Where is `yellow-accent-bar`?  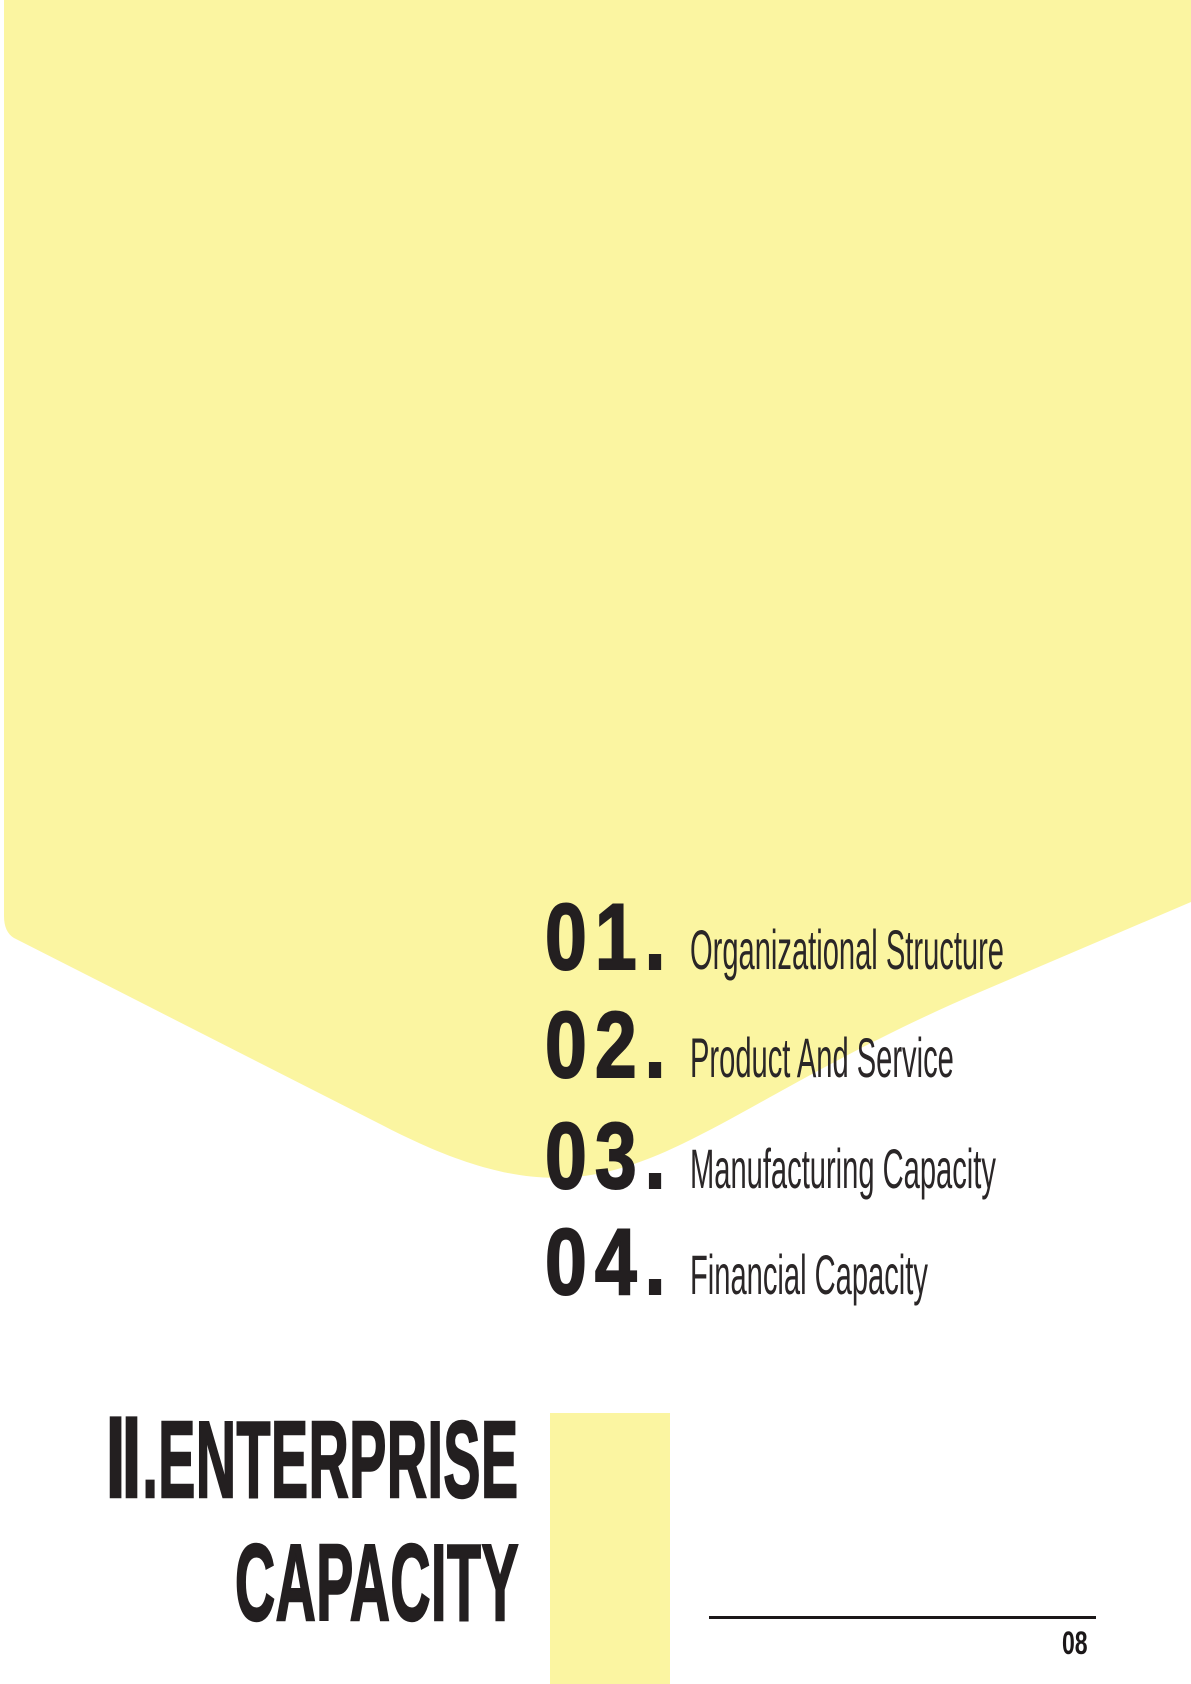
yellow-accent-bar is located at coordinates (610, 1548).